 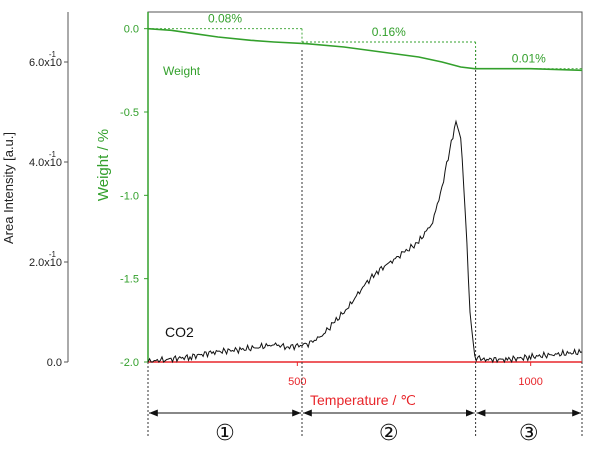 I want to click on temperature-tick-label: 500, so click(x=297, y=382).